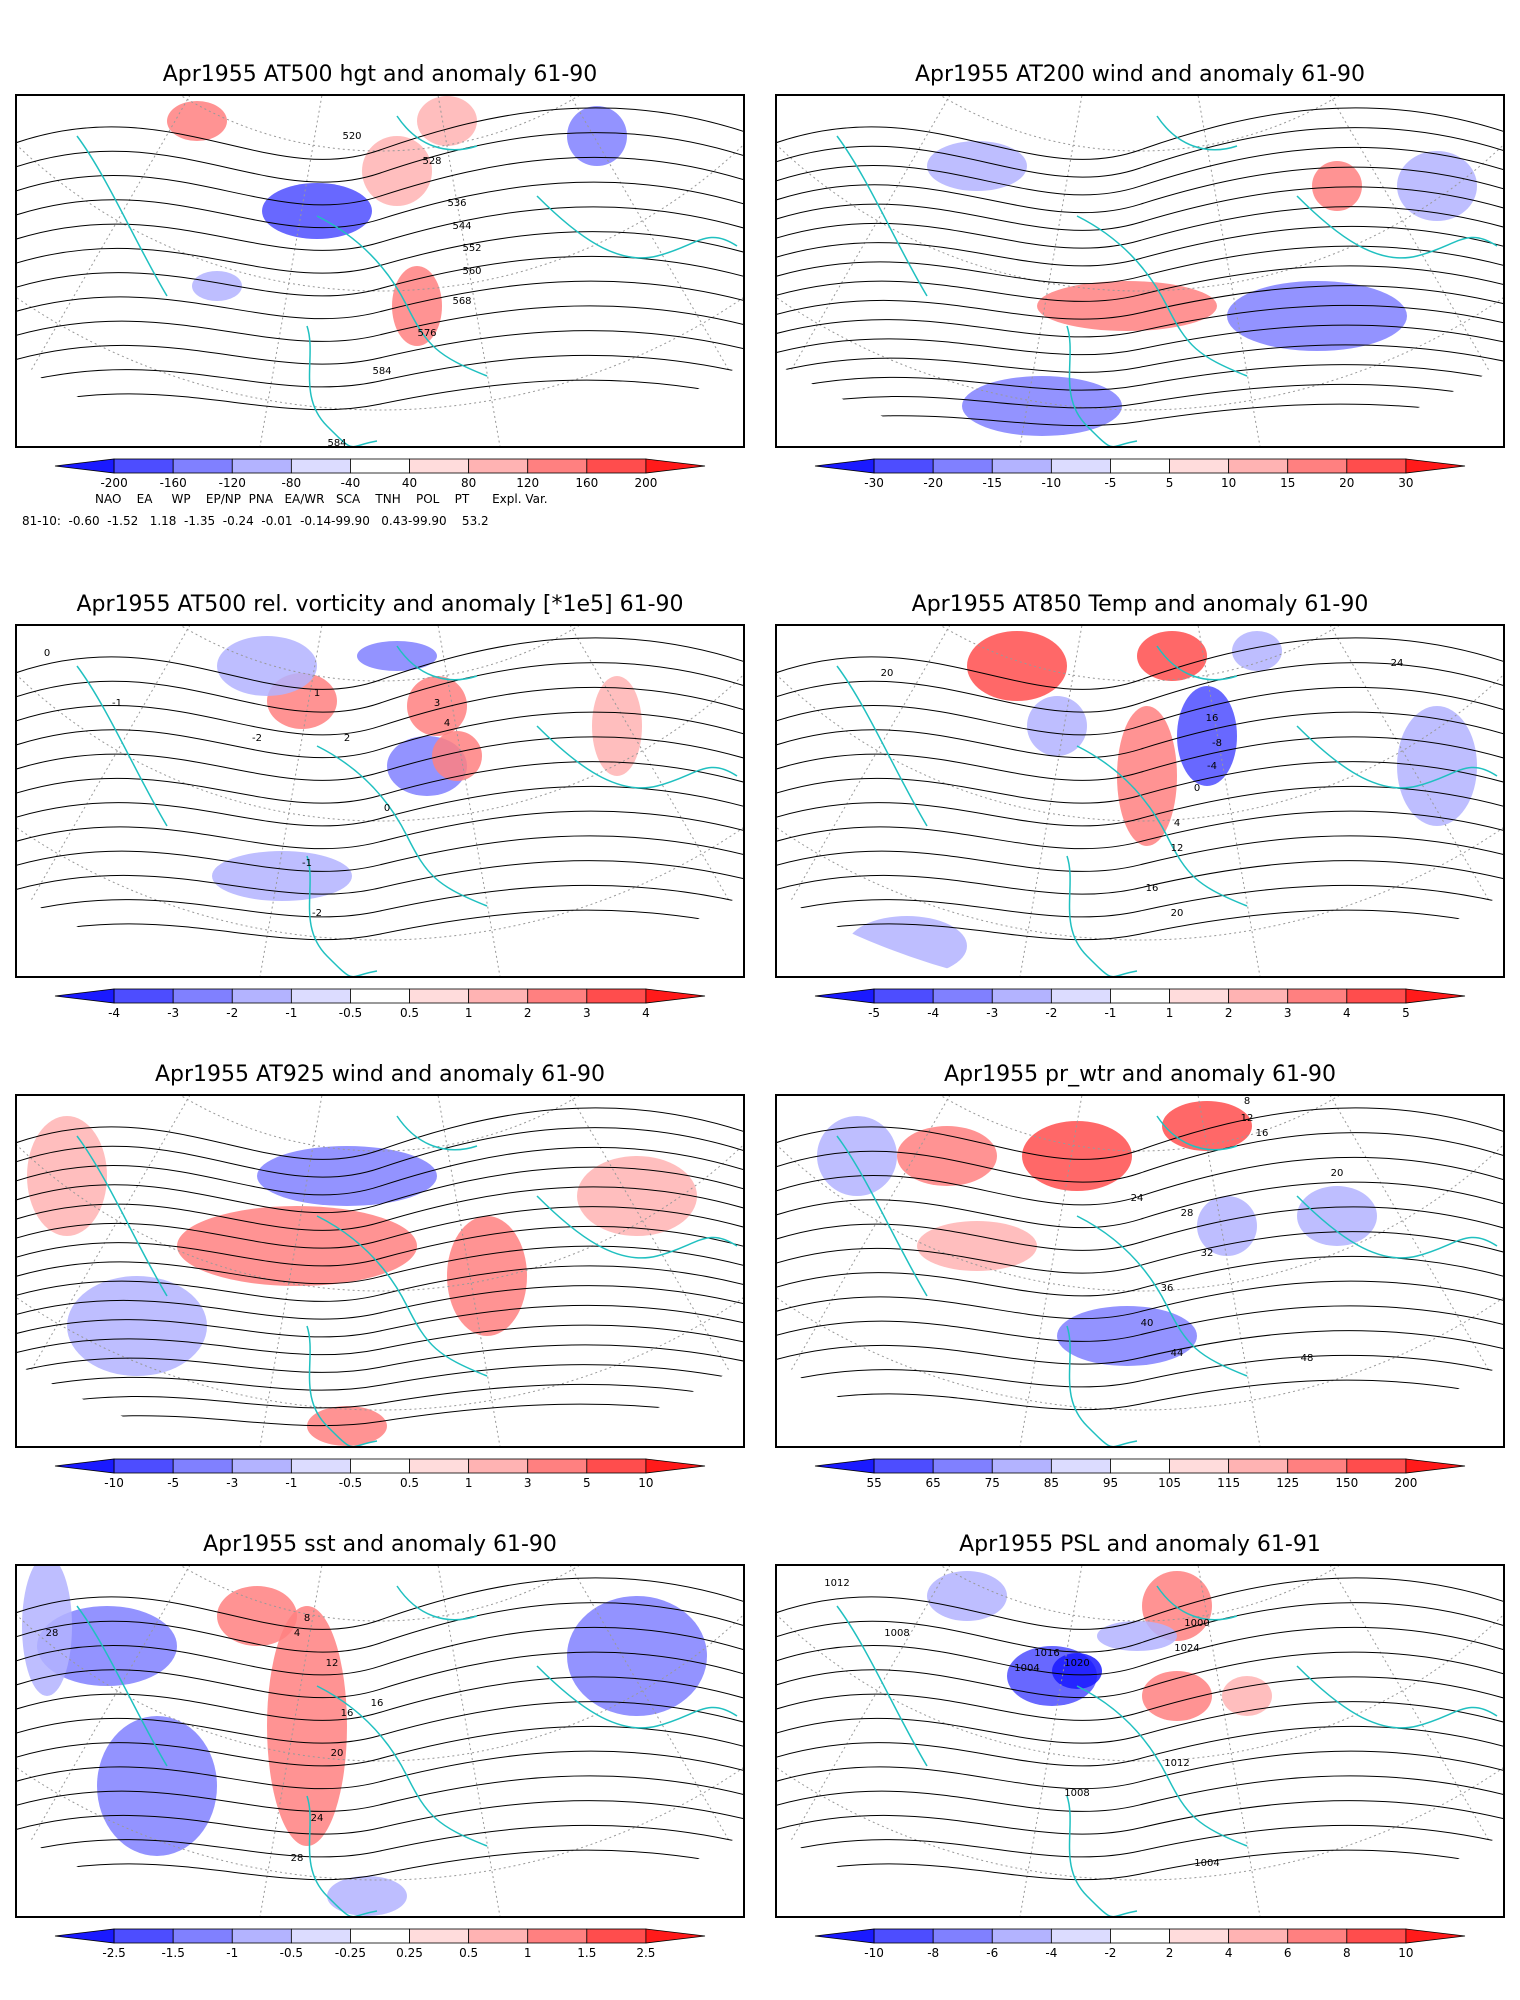 Image resolution: width=1520 pixels, height=2000 pixels. Describe the element at coordinates (461, 301) in the screenshot. I see `contour-label: 568` at that location.